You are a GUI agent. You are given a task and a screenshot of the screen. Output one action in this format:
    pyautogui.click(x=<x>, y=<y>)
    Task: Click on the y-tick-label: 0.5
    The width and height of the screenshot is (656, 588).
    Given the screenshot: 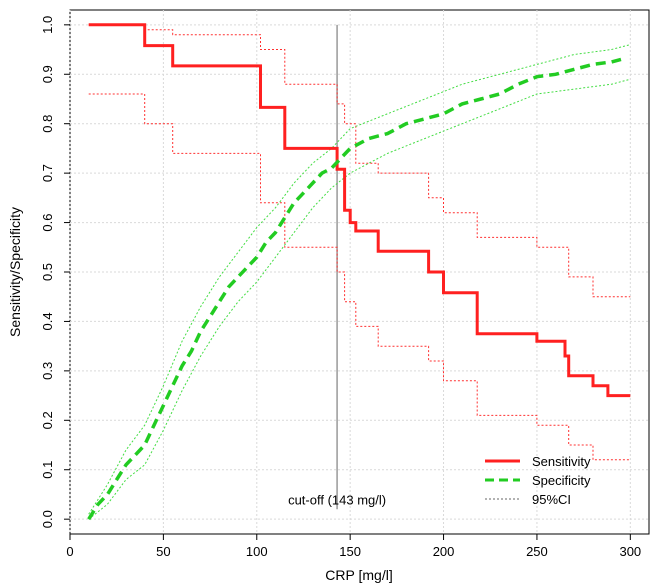 What is the action you would take?
    pyautogui.click(x=47, y=272)
    